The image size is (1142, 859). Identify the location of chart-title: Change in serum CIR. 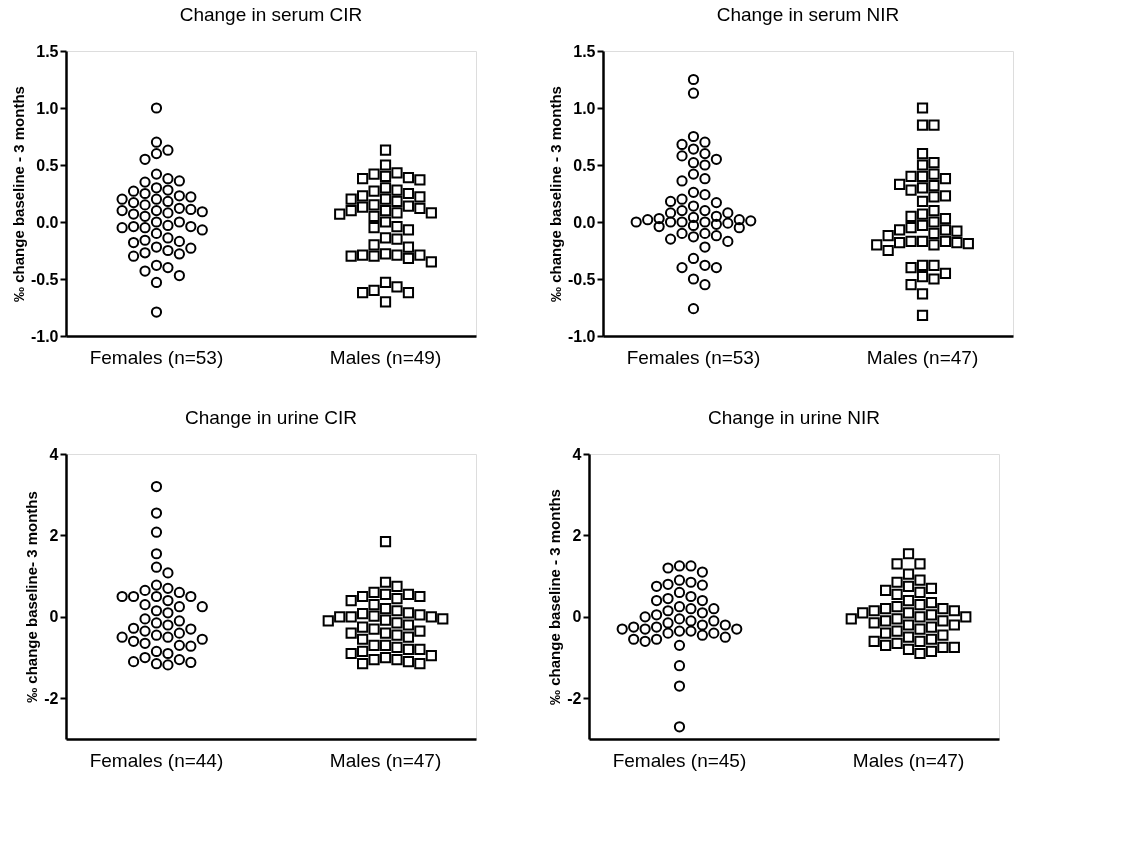
(271, 14).